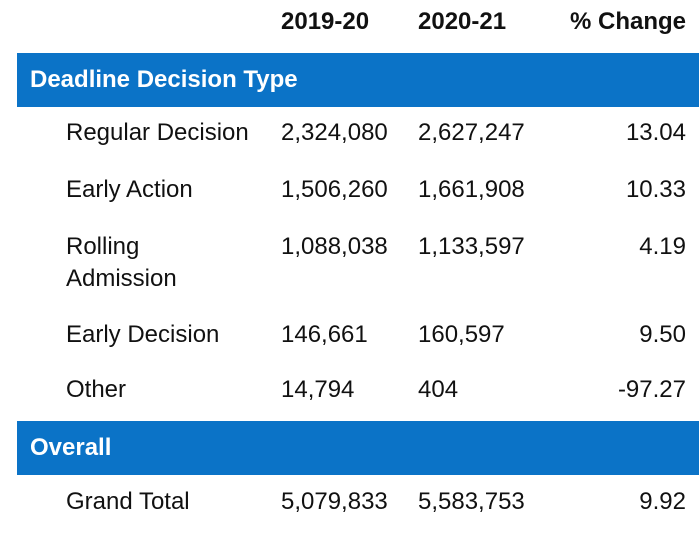  Describe the element at coordinates (462, 21) in the screenshot. I see `column-header: 2020-21` at that location.